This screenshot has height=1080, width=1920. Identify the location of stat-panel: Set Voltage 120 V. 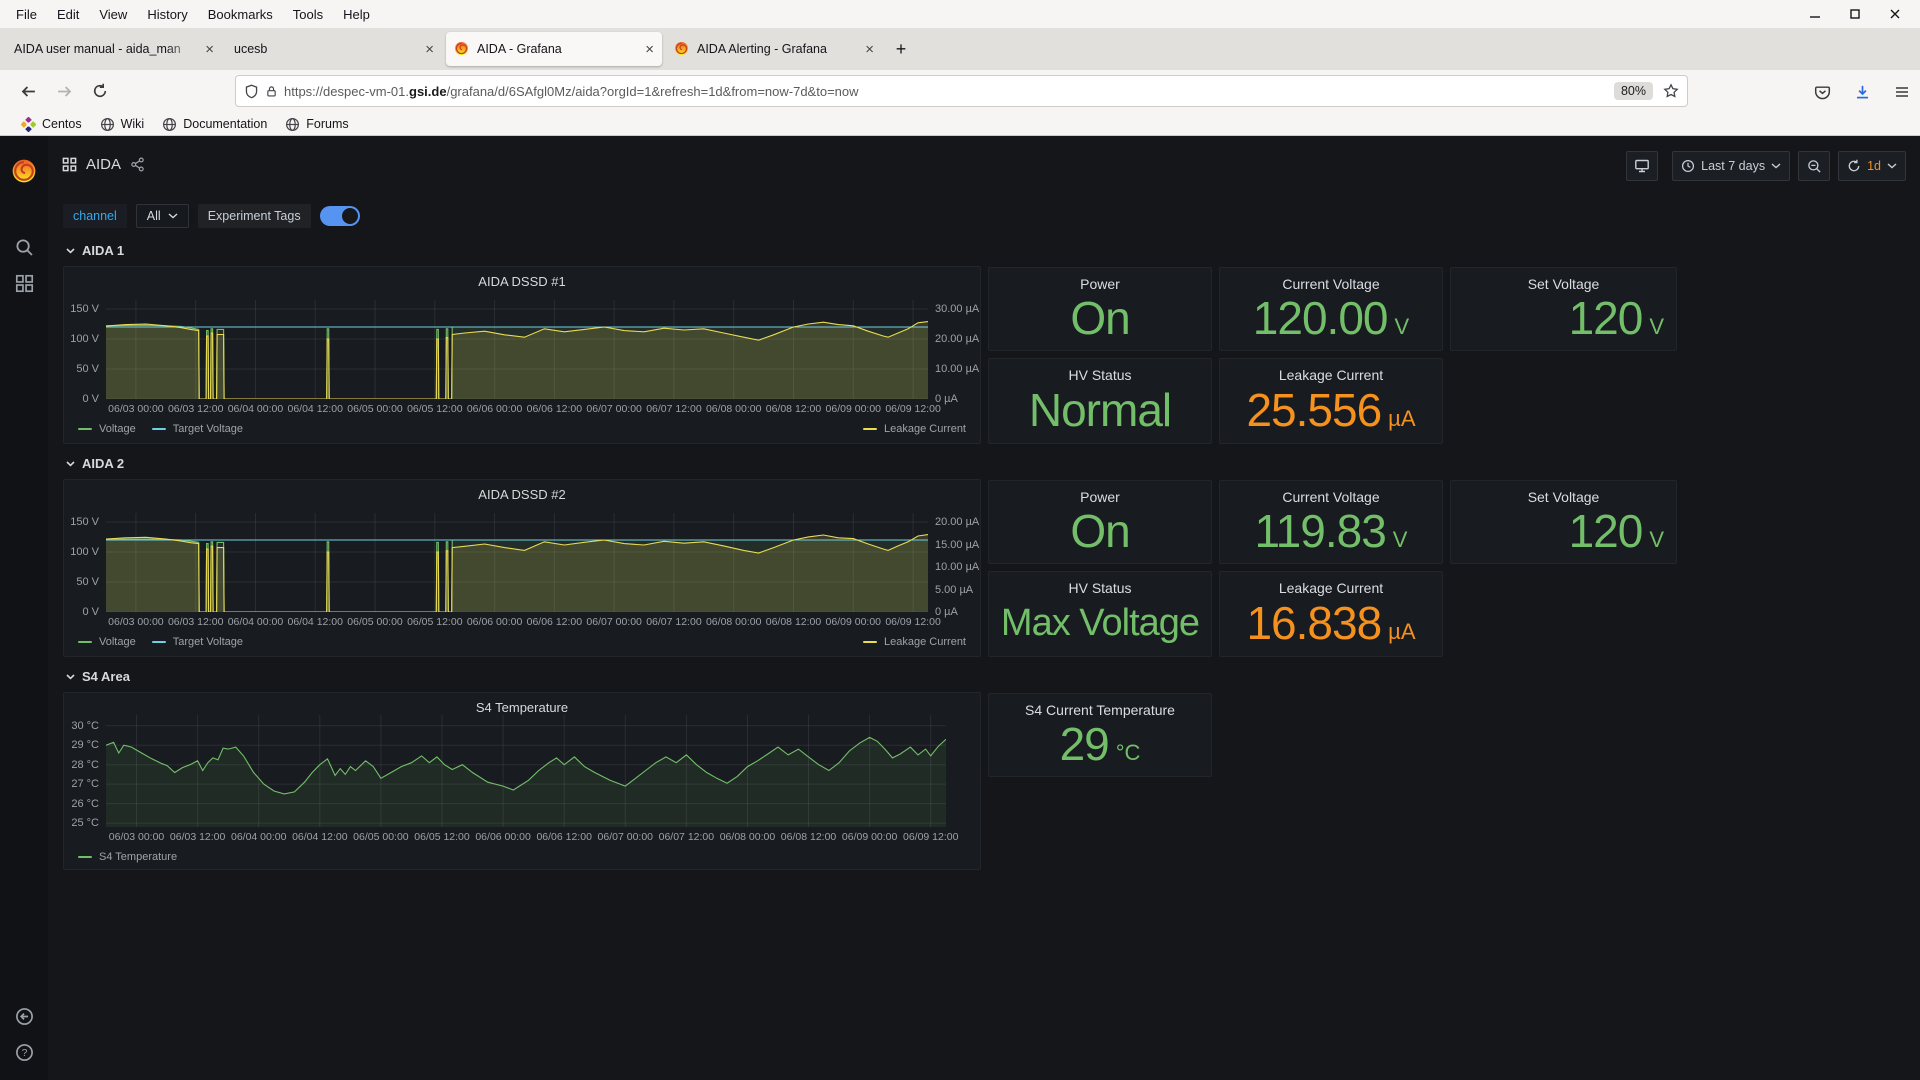
(1563, 309).